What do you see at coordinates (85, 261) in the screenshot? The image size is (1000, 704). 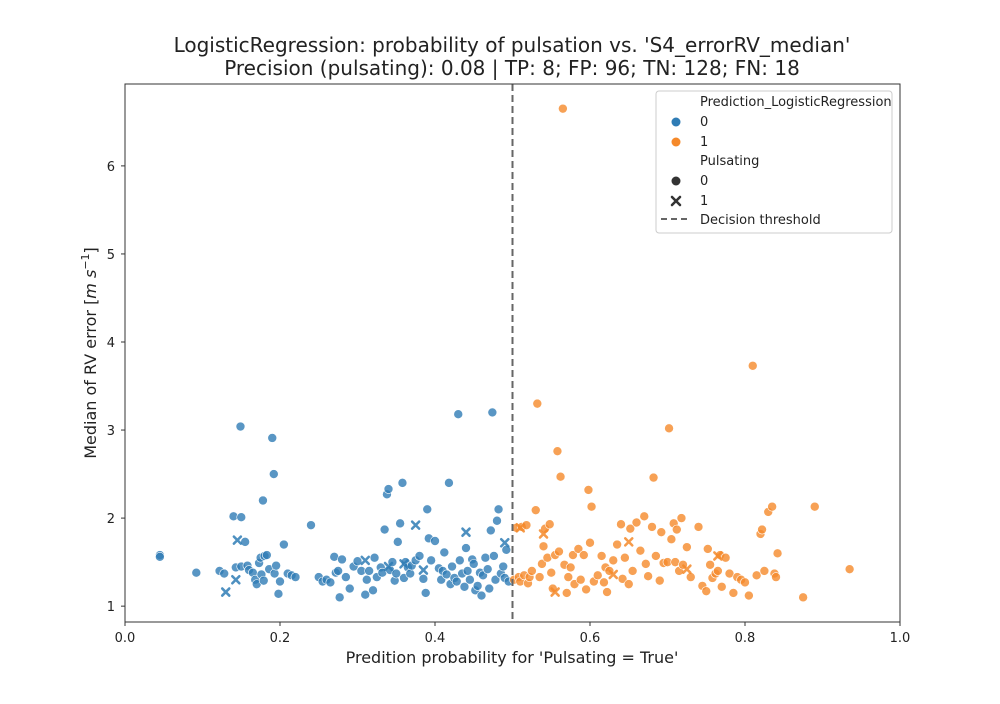 I see `y-axis-label-exponent: −1` at bounding box center [85, 261].